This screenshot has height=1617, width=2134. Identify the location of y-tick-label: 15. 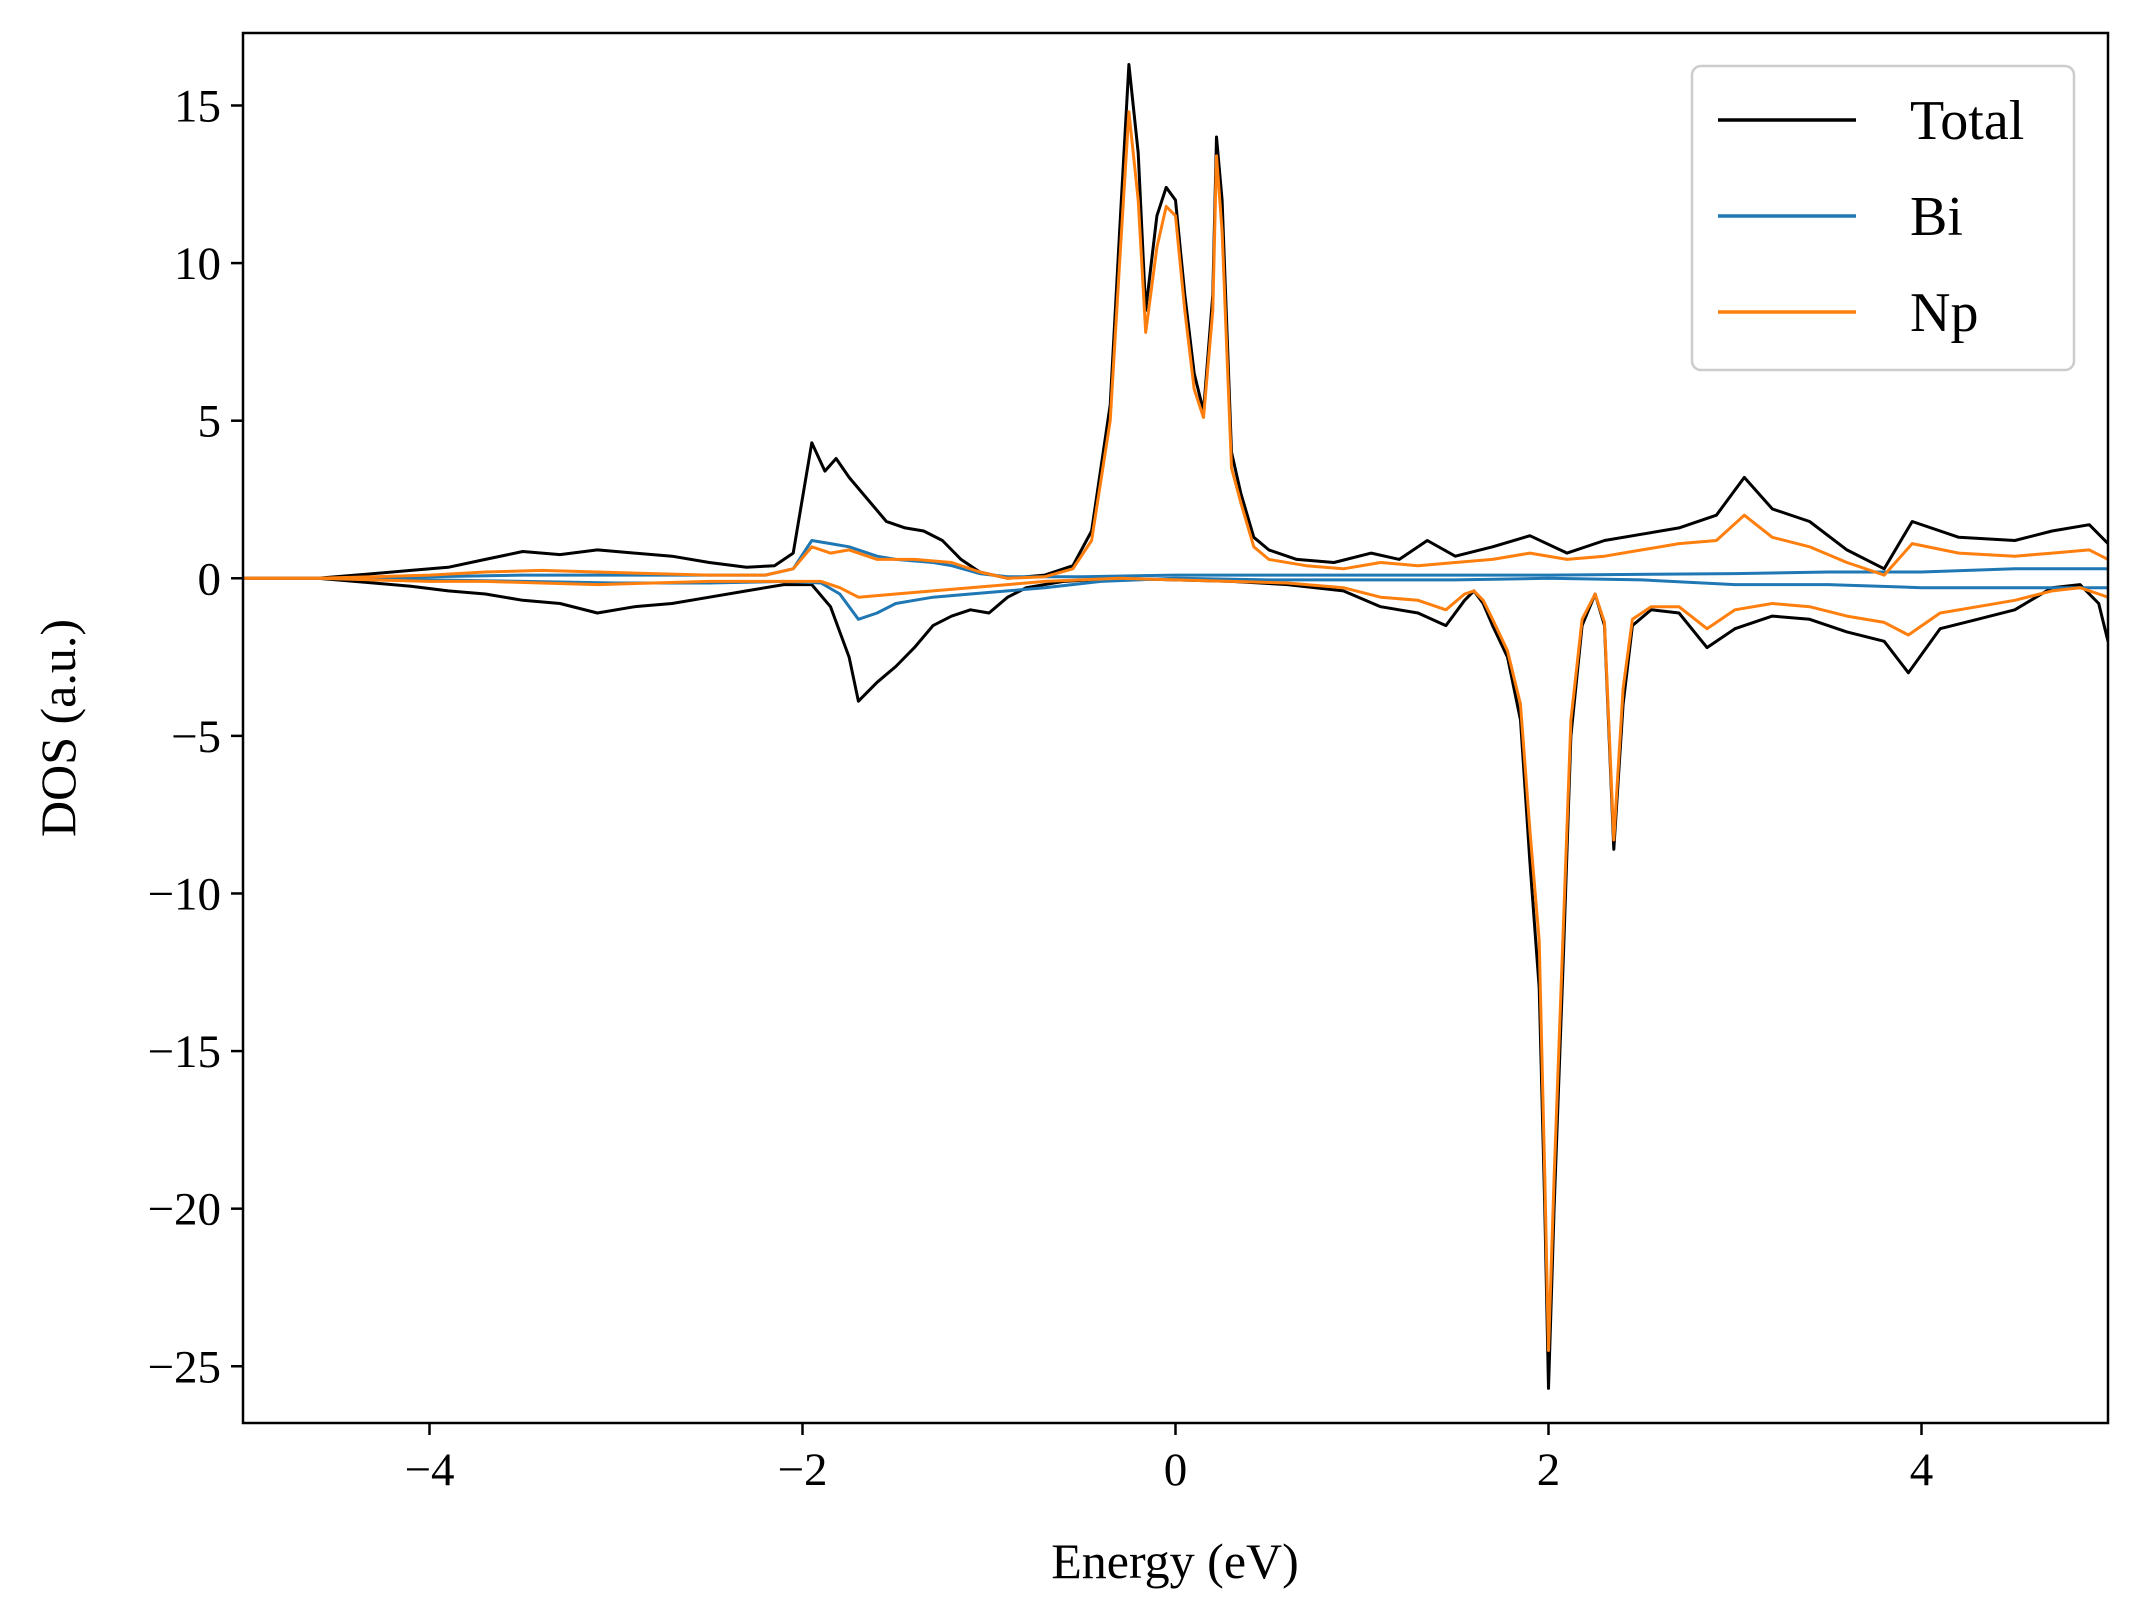
(197, 106).